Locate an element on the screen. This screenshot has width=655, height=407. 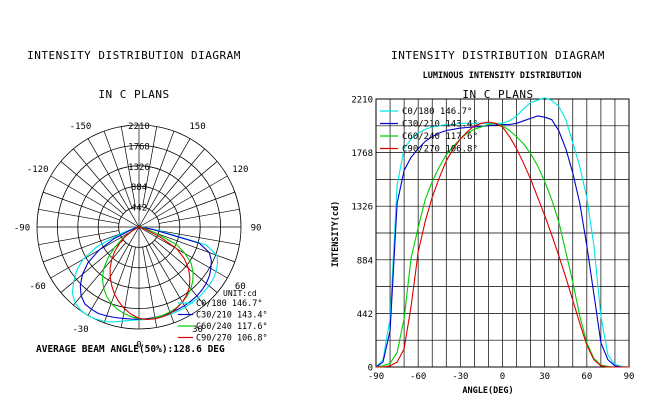
x-tick-label: -60 is located at coordinates (418, 377).